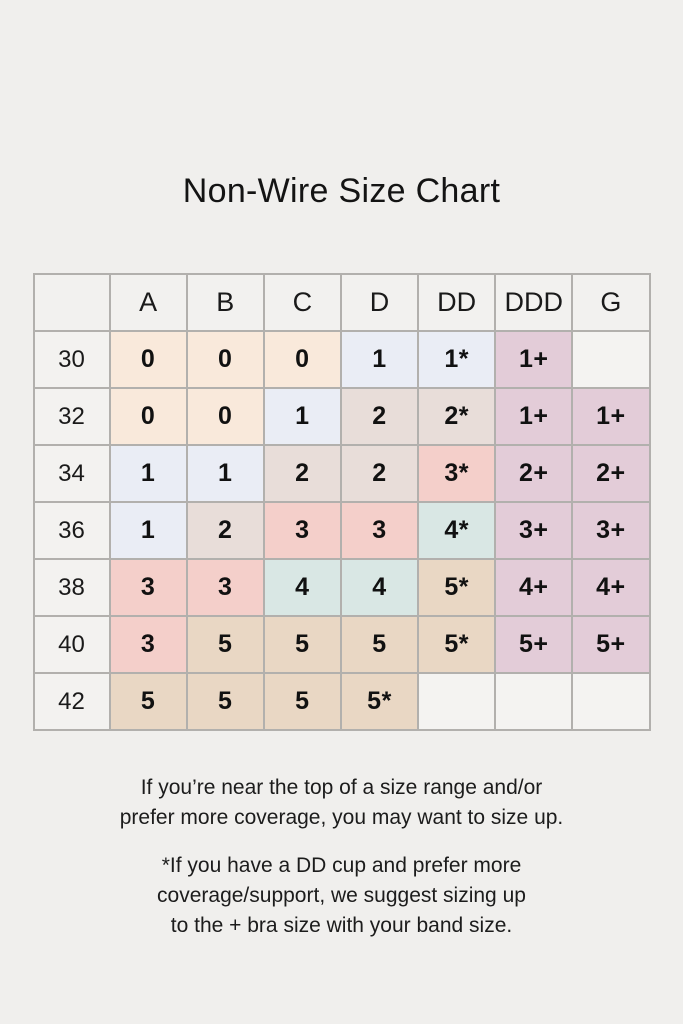 The width and height of the screenshot is (683, 1024). I want to click on size-cell: 4*, so click(457, 530).